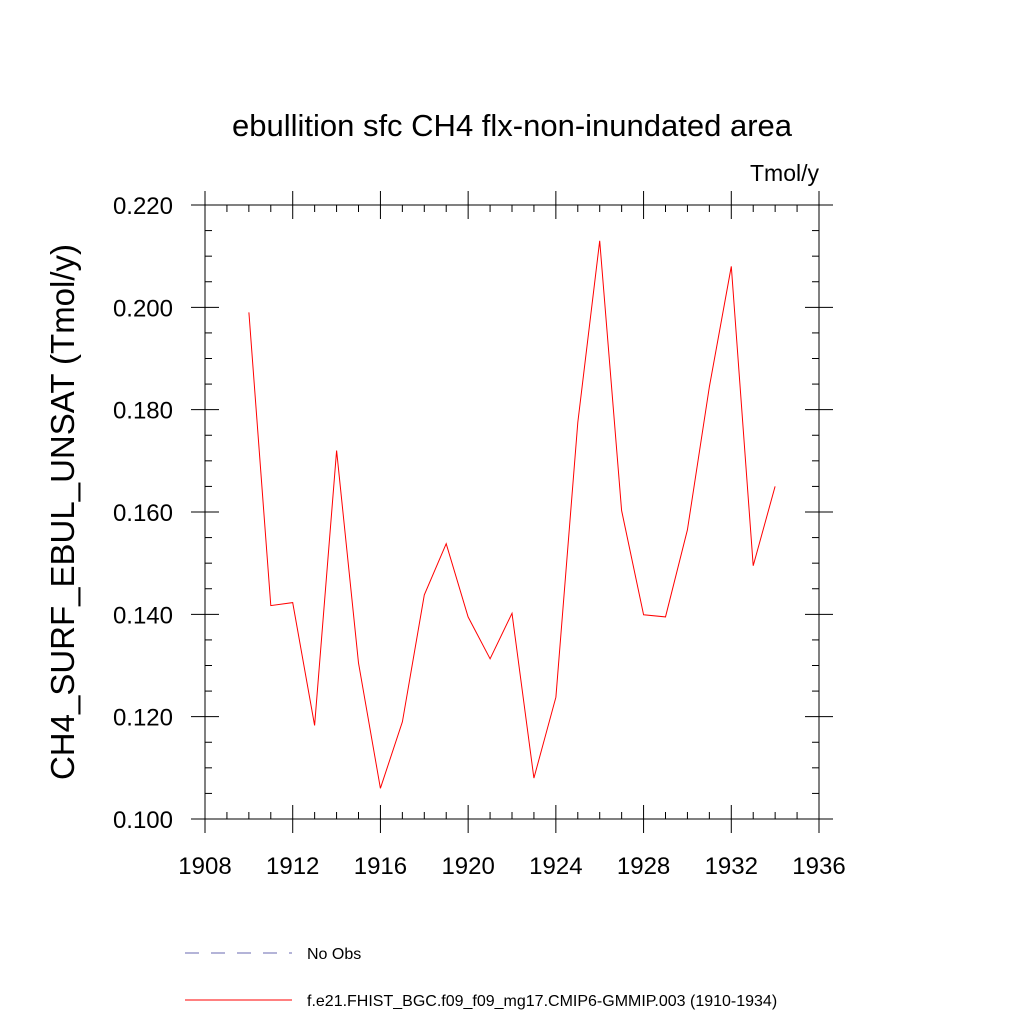 Image resolution: width=1024 pixels, height=1029 pixels. What do you see at coordinates (143, 308) in the screenshot?
I see `y-tick-label: 0.200` at bounding box center [143, 308].